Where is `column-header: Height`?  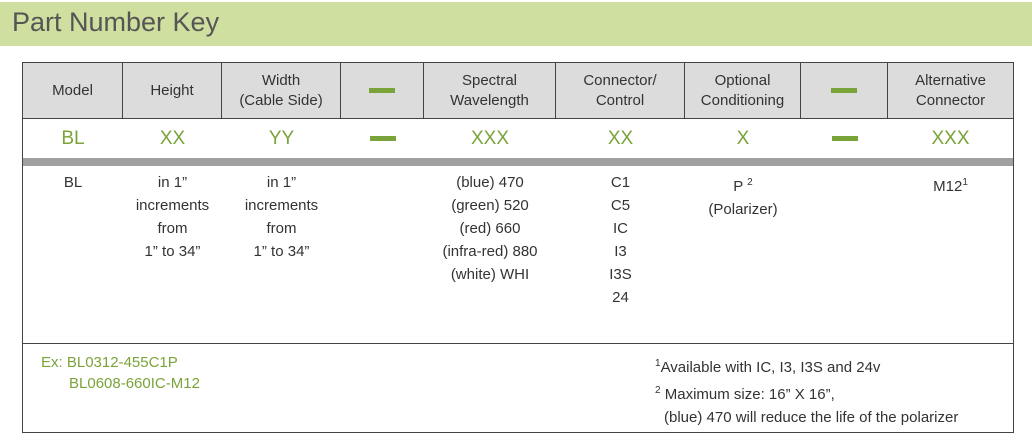 column-header: Height is located at coordinates (172, 90).